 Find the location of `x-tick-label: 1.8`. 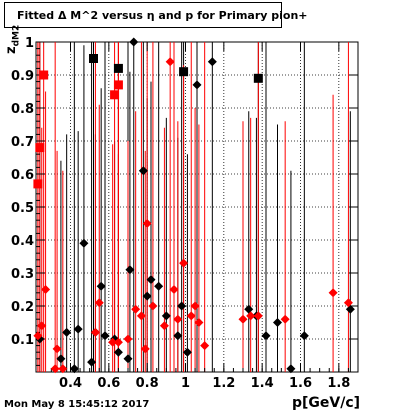

x-tick-label: 1.8 is located at coordinates (338, 383).